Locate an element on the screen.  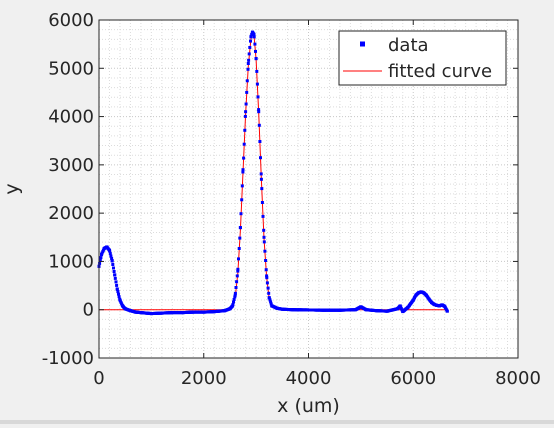
y-tick-label: 2000 is located at coordinates (71, 213).